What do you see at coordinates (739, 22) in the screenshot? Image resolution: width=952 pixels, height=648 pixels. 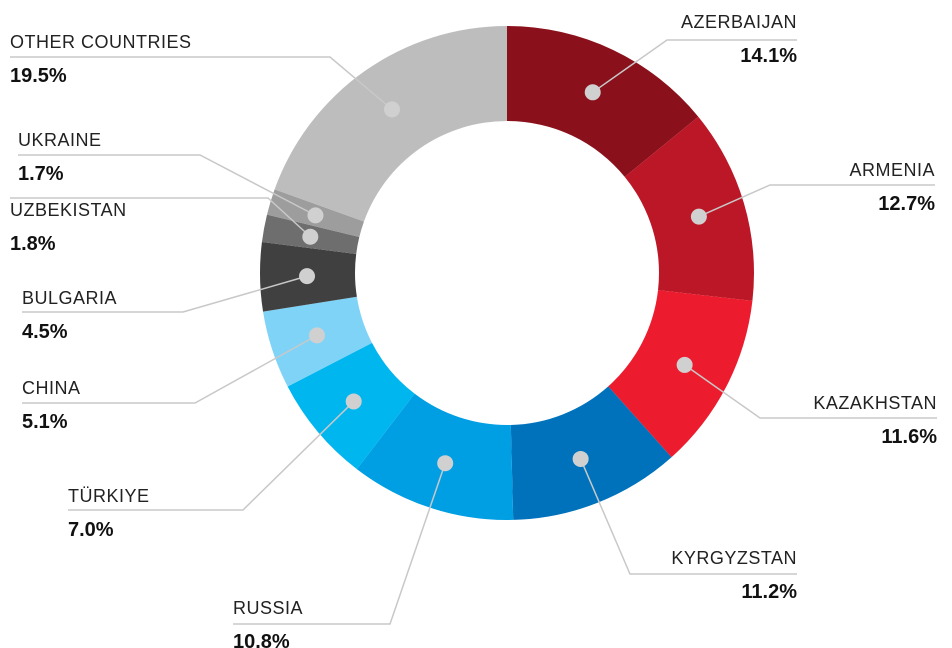 I see `slice-label: AZERBAIJAN` at bounding box center [739, 22].